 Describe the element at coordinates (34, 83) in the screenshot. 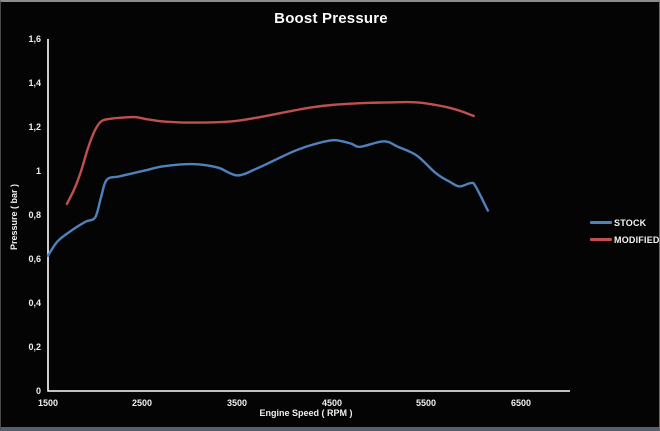

I see `y-tick-label: 1,4` at that location.